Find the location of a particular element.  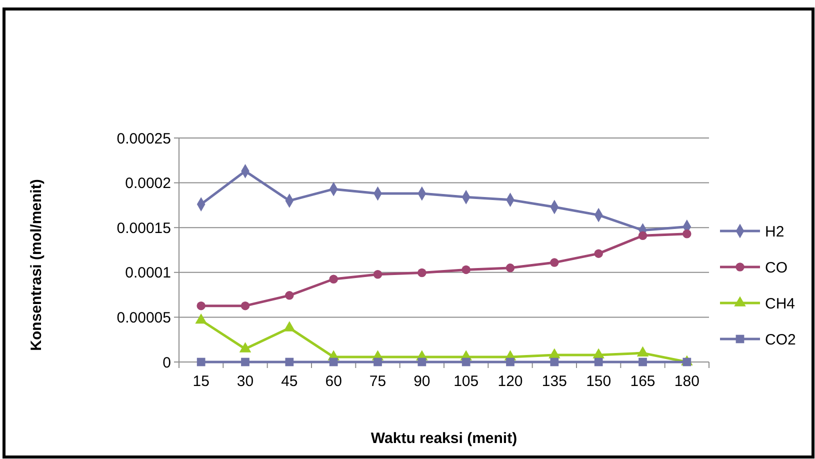

y-tick-label: 0 is located at coordinates (166, 363).